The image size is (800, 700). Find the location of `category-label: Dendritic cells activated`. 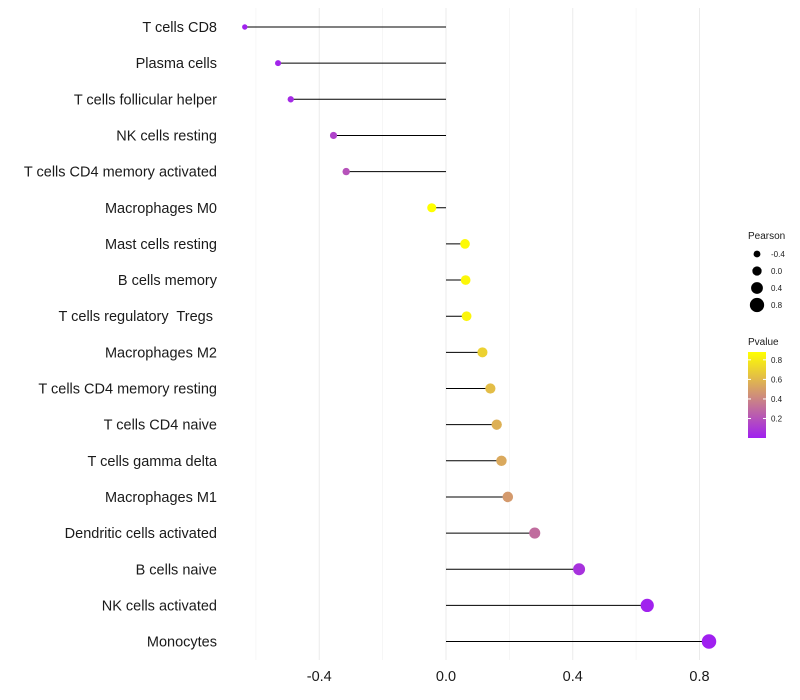

category-label: Dendritic cells activated is located at coordinates (141, 534).